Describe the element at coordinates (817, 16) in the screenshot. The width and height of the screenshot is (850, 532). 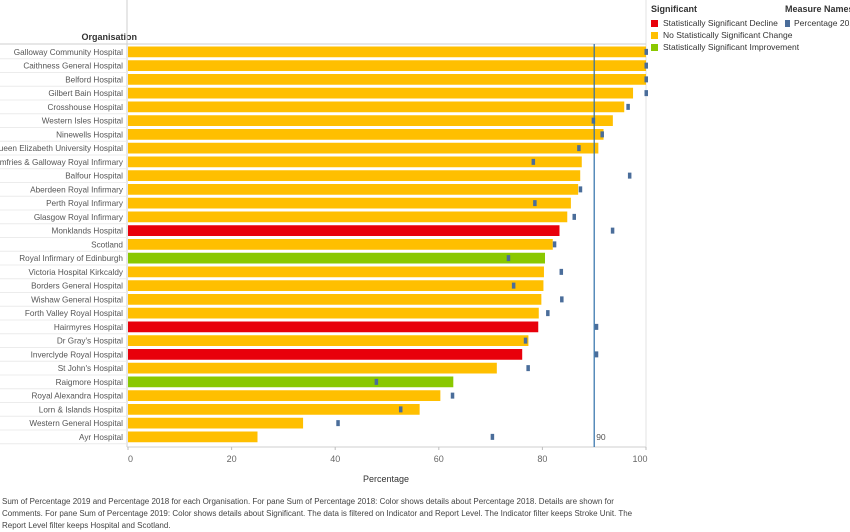
I see `legend-measure-names: Measure Names Percentage 2018` at that location.